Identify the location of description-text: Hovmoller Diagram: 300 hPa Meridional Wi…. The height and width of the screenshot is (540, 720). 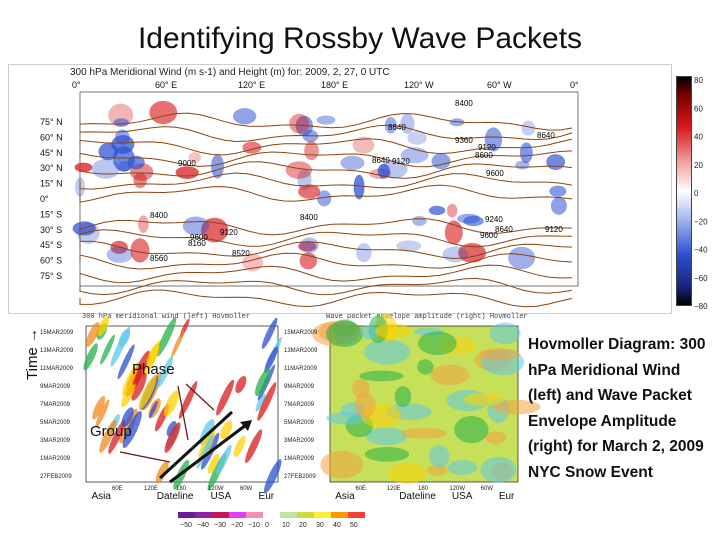
(617, 408).